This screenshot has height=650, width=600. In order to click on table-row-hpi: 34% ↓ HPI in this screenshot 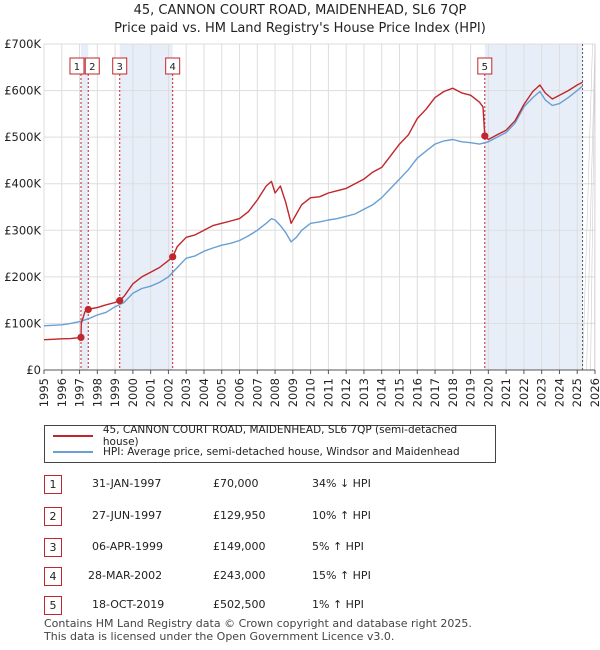, I will do `click(341, 483)`.